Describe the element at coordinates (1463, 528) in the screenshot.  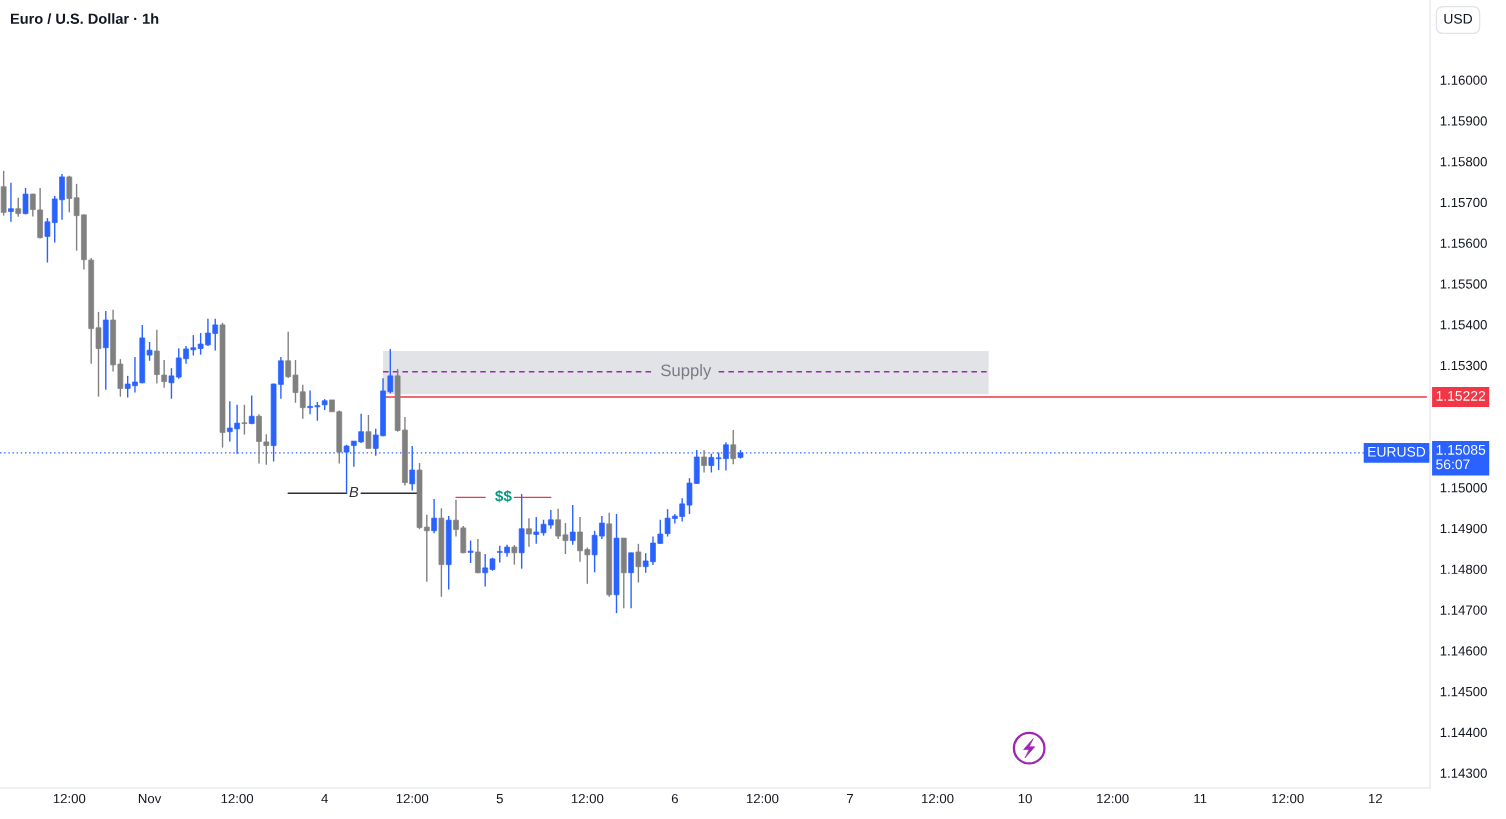
I see `y-tick-label: 1.14900` at that location.